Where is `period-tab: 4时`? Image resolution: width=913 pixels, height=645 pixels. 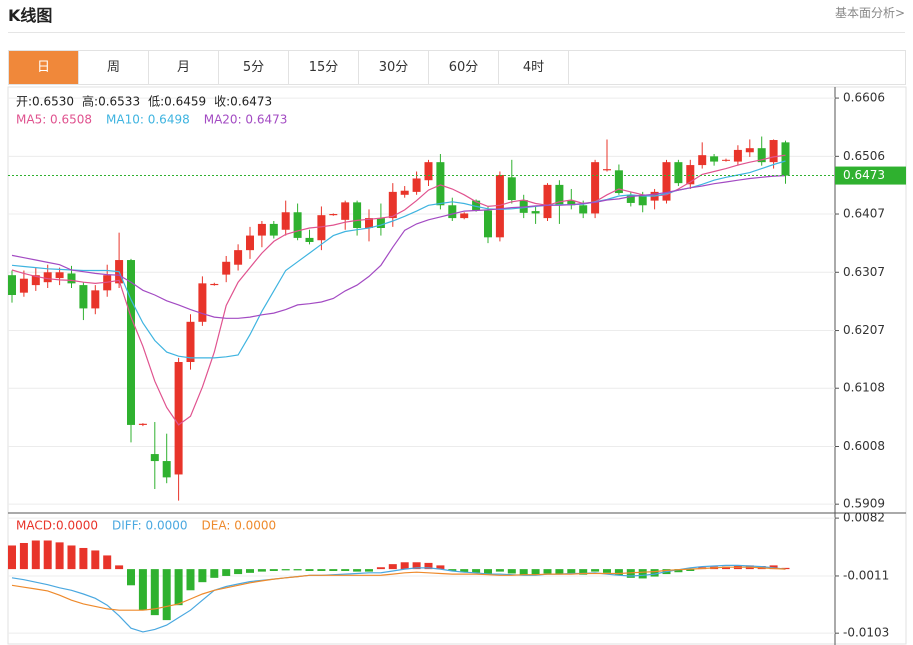
period-tab: 4时 is located at coordinates (534, 67).